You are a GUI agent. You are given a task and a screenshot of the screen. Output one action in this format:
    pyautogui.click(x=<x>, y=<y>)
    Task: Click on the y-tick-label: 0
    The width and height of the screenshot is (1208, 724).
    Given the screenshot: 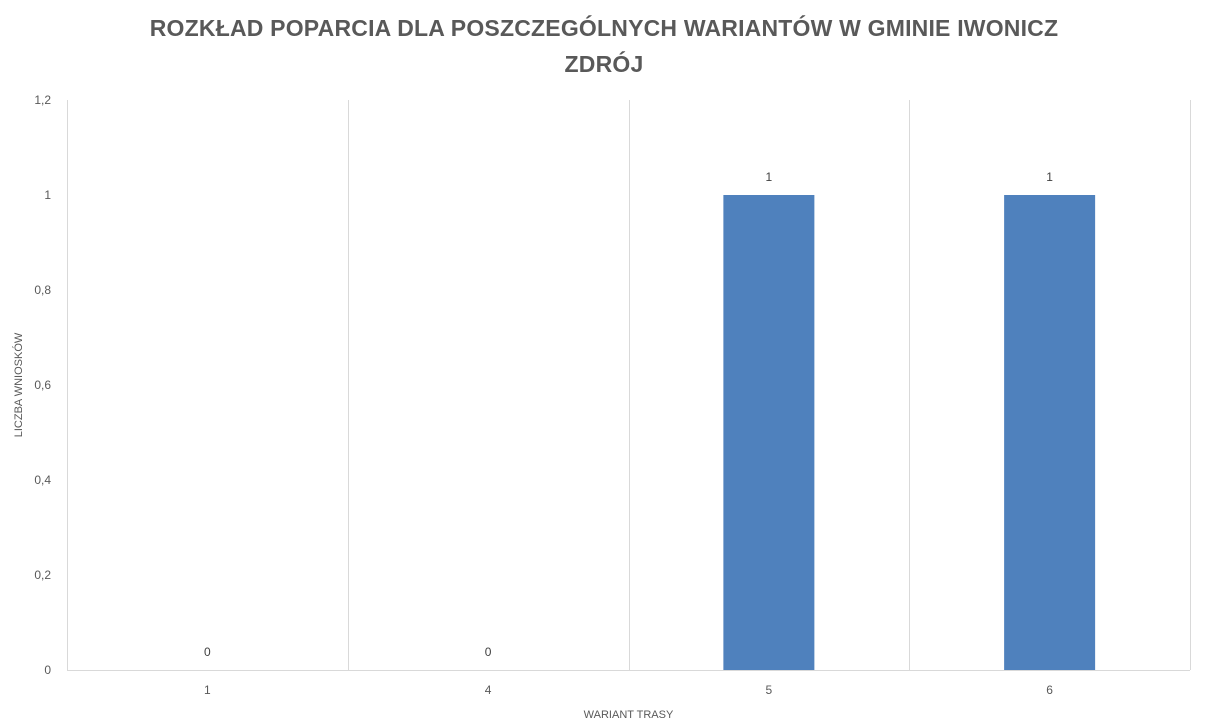 What is the action you would take?
    pyautogui.click(x=47, y=670)
    